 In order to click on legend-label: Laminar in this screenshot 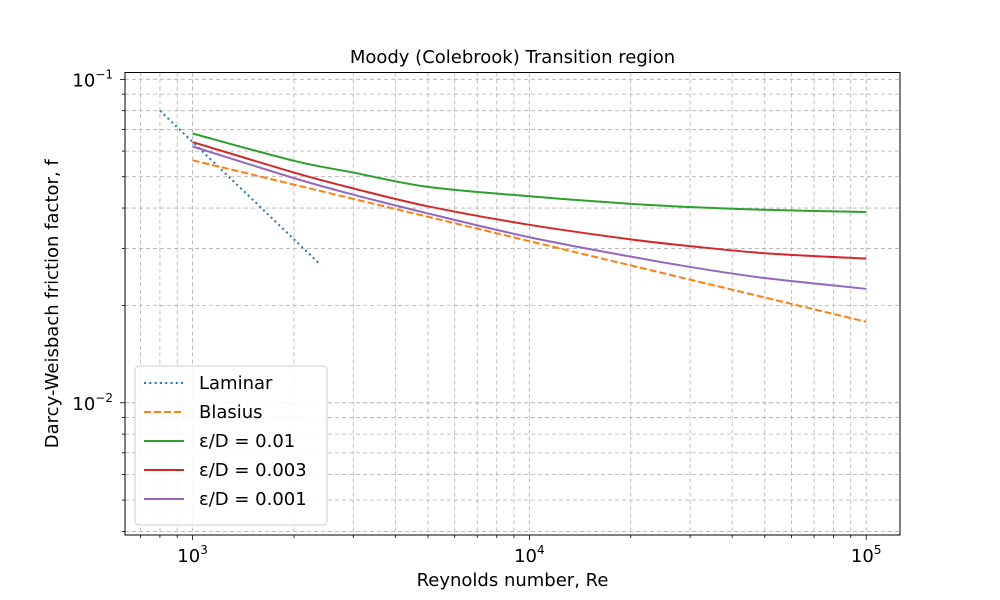, I will do `click(236, 383)`.